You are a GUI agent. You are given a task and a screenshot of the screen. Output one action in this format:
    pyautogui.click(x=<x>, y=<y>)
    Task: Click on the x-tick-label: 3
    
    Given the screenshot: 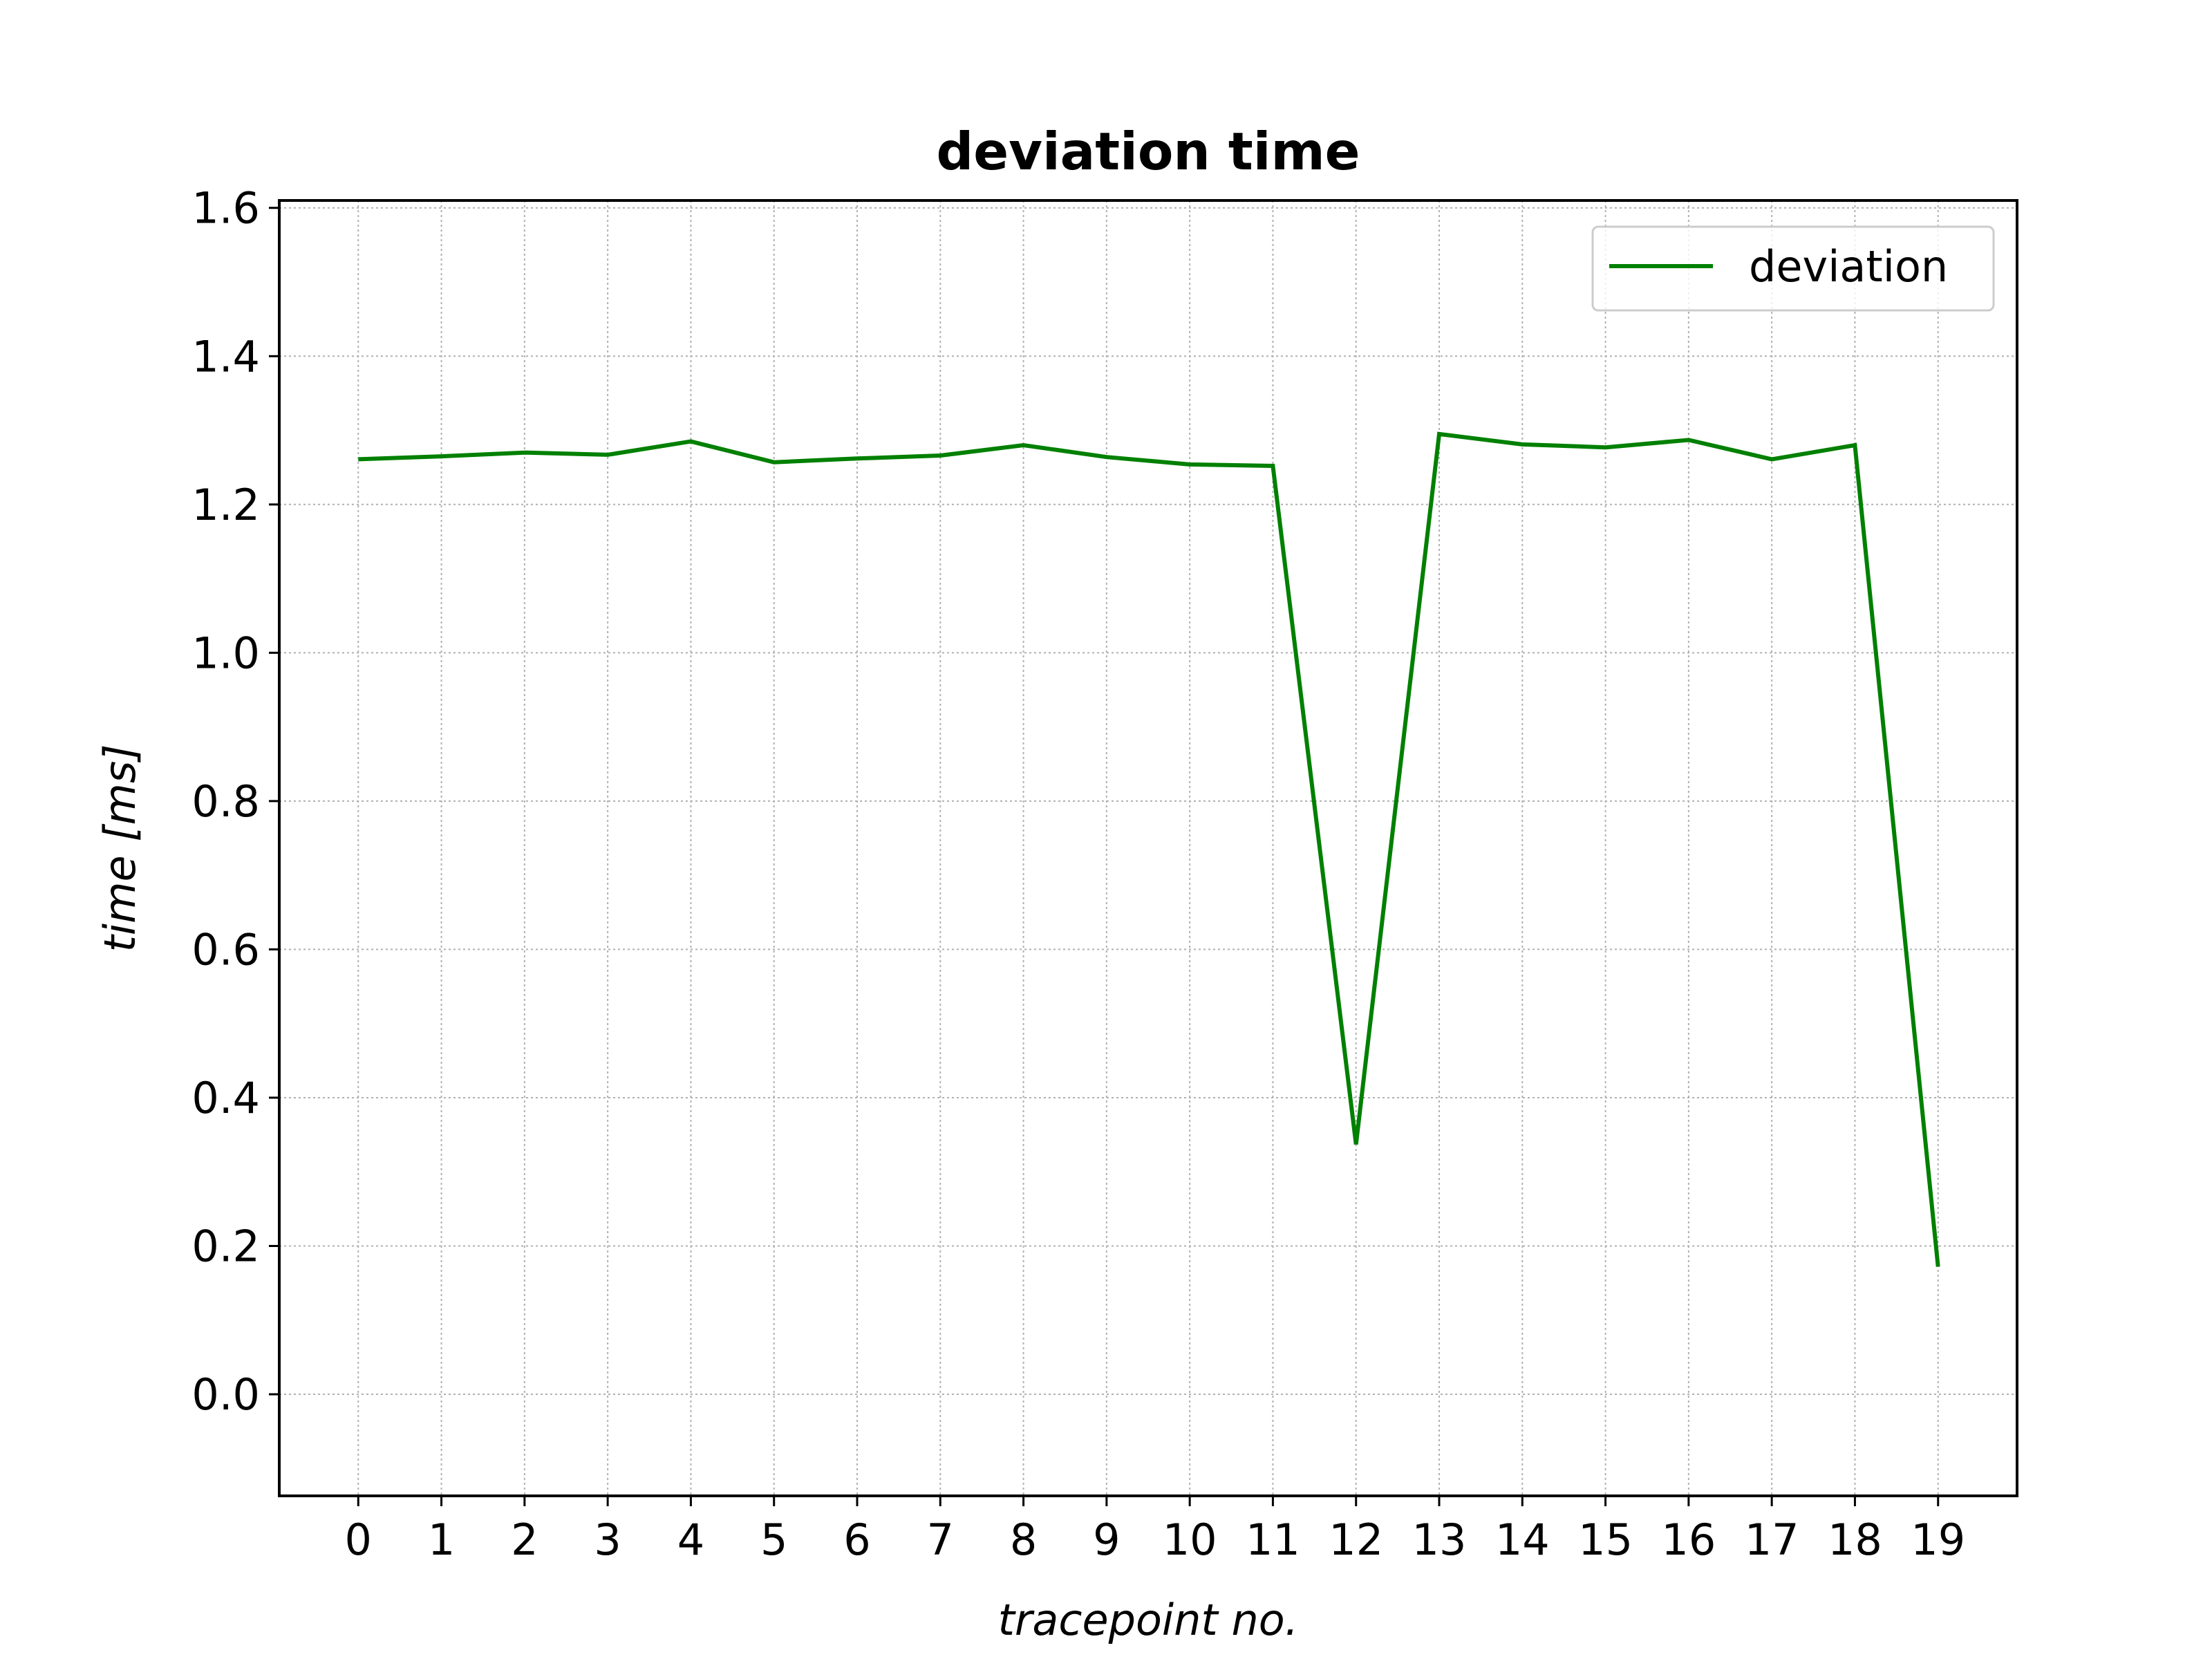 What is the action you would take?
    pyautogui.click(x=607, y=1540)
    